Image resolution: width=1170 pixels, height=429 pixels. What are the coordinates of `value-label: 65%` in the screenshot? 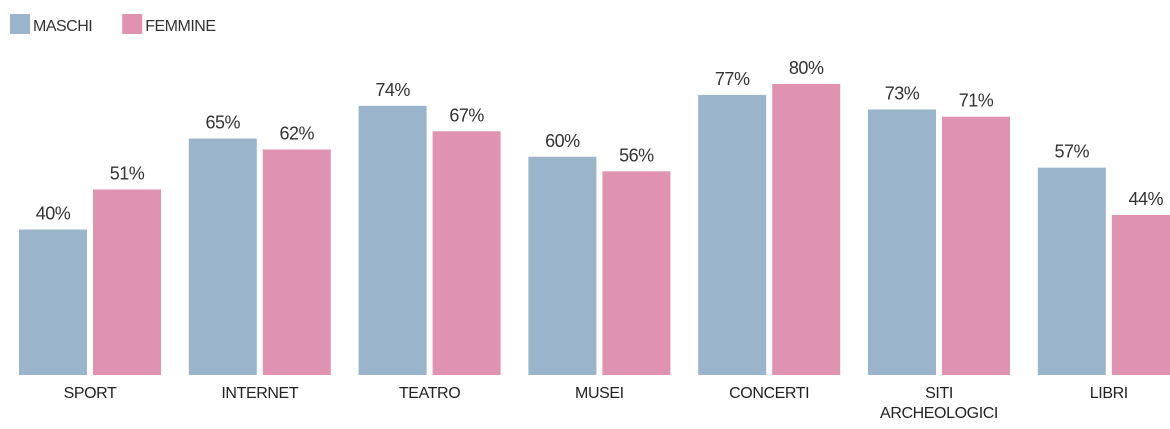 It's located at (223, 123).